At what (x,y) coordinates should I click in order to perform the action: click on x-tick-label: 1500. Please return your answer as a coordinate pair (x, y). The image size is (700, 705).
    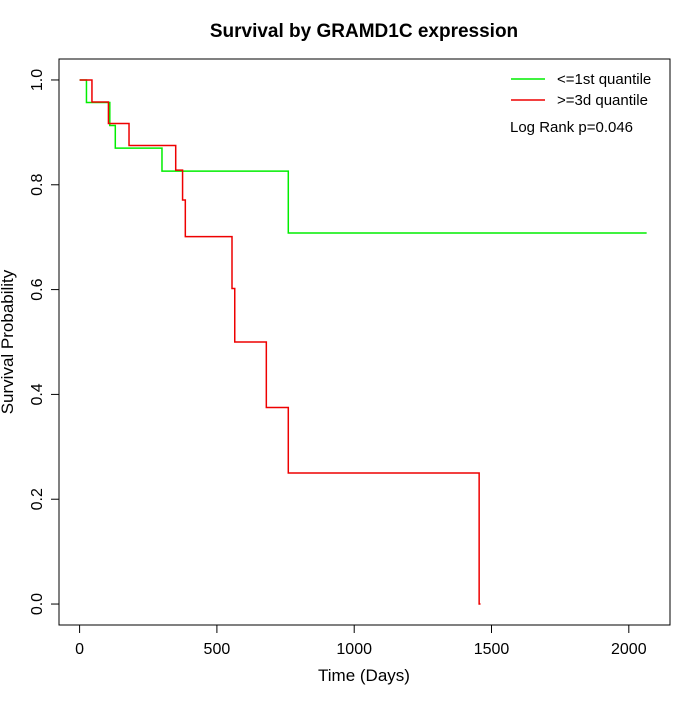
    Looking at the image, I should click on (492, 649).